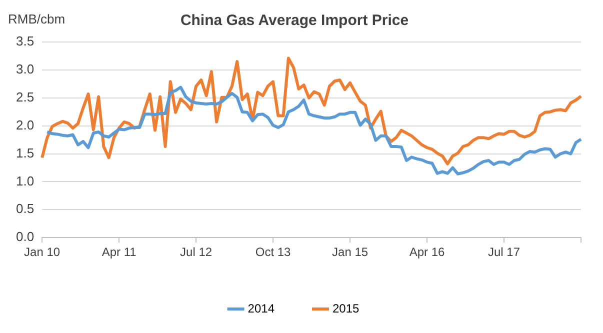 The image size is (603, 333). Describe the element at coordinates (25, 208) in the screenshot. I see `y-tick-label: 0.5` at that location.